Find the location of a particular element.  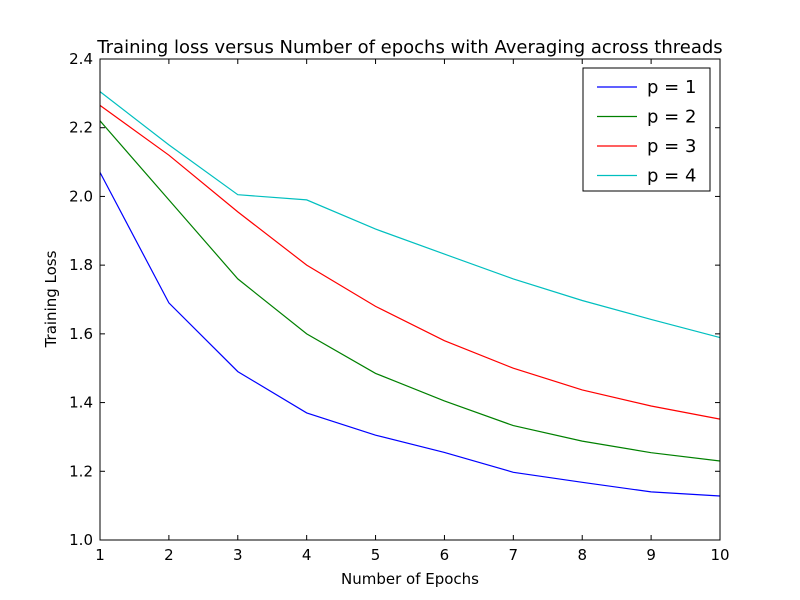

x-tick-label: 4 is located at coordinates (307, 555).